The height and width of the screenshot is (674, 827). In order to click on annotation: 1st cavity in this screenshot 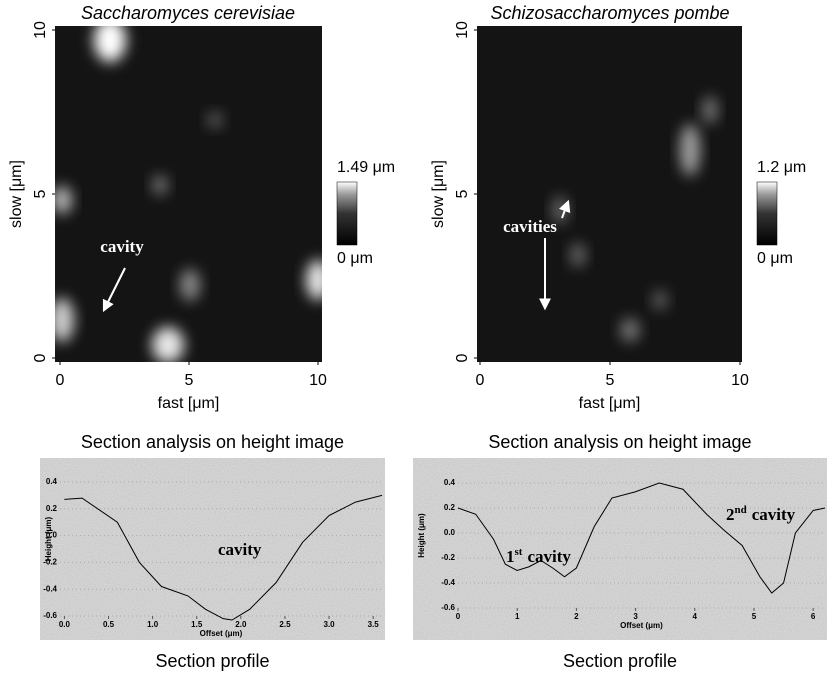, I will do `click(538, 556)`.